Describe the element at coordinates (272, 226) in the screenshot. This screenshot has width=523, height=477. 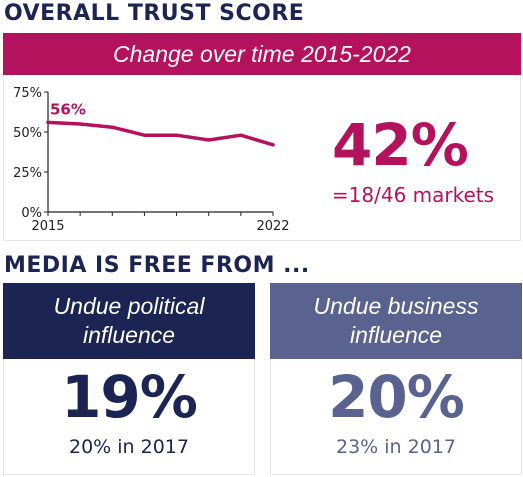
I see `x-tick-label: 2022` at that location.